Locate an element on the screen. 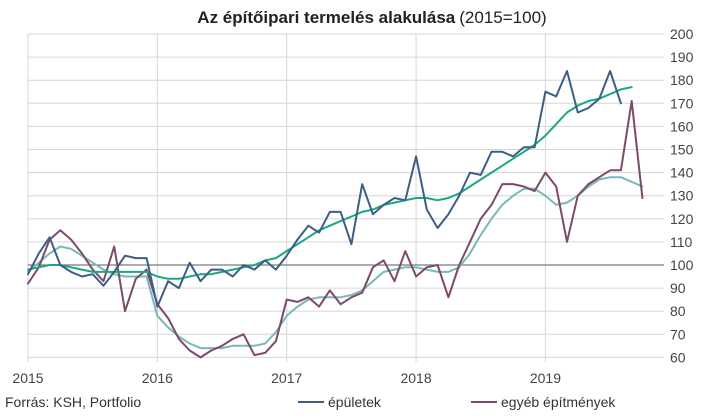 Image resolution: width=719 pixels, height=416 pixels. x-tick-label-2017: 2017 is located at coordinates (286, 378).